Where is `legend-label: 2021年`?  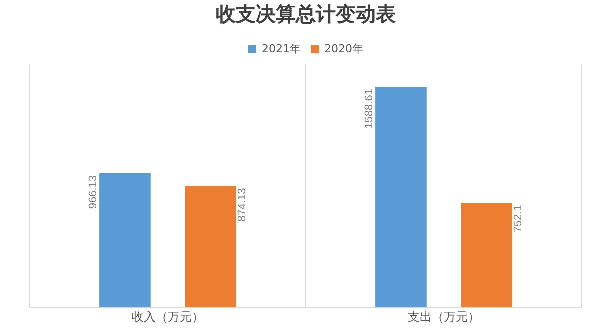
legend-label: 2021年 is located at coordinates (282, 49).